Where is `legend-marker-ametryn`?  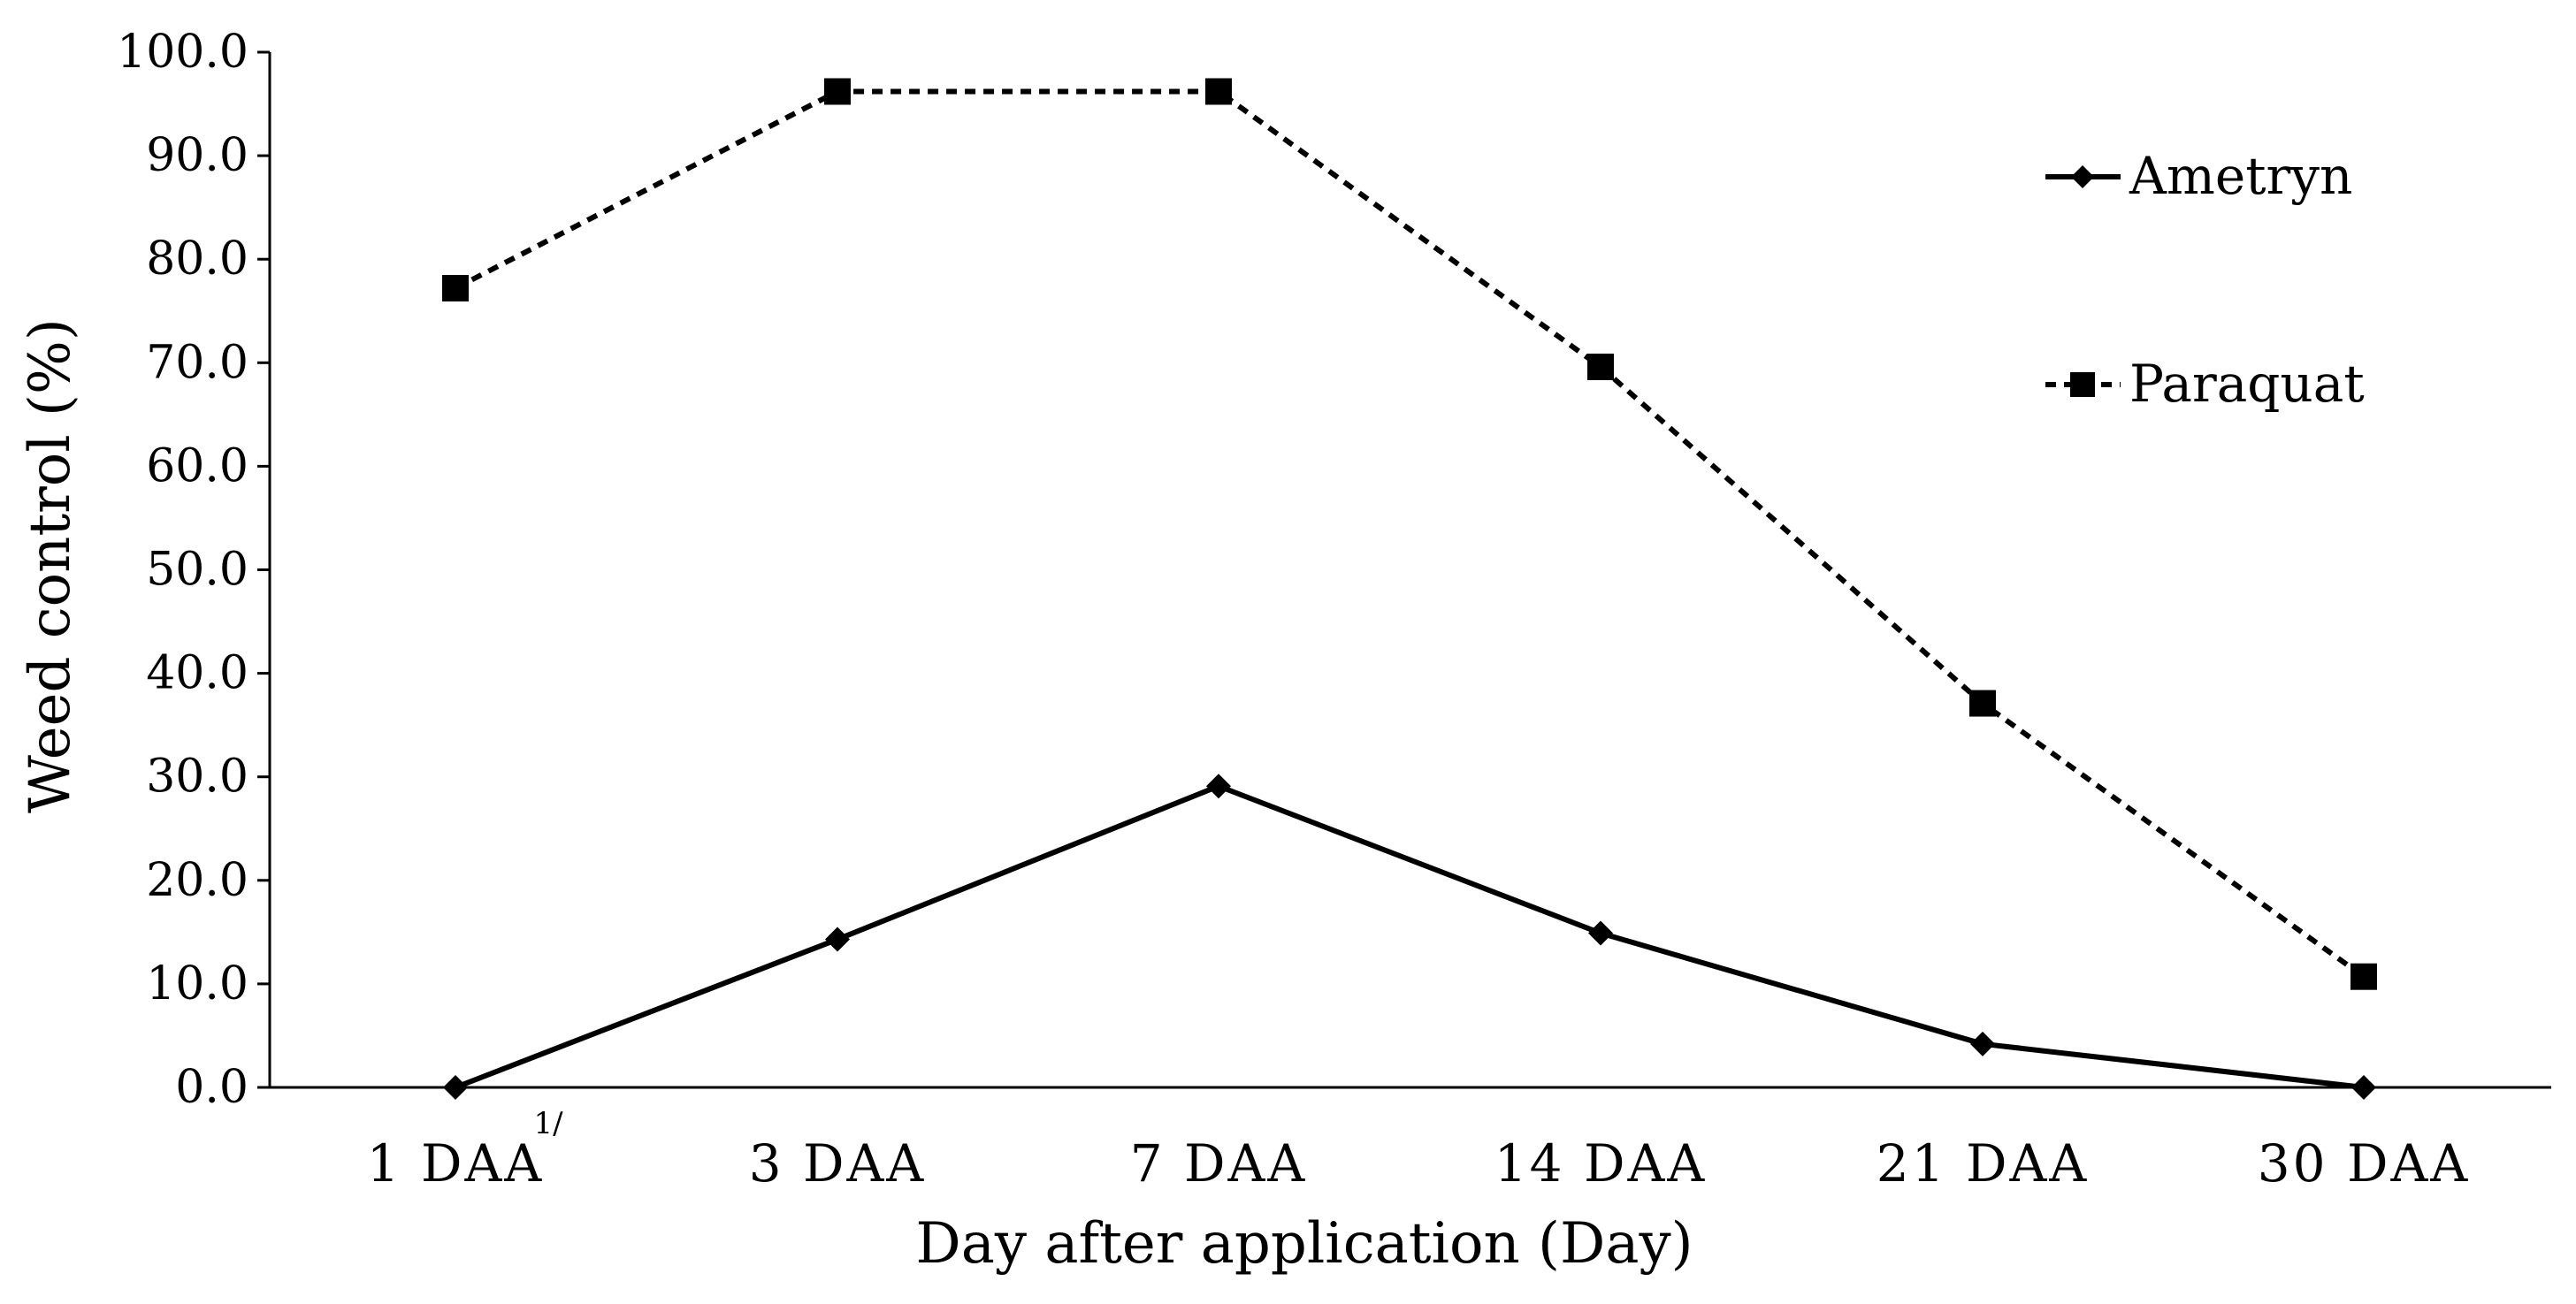 legend-marker-ametryn is located at coordinates (2082, 176).